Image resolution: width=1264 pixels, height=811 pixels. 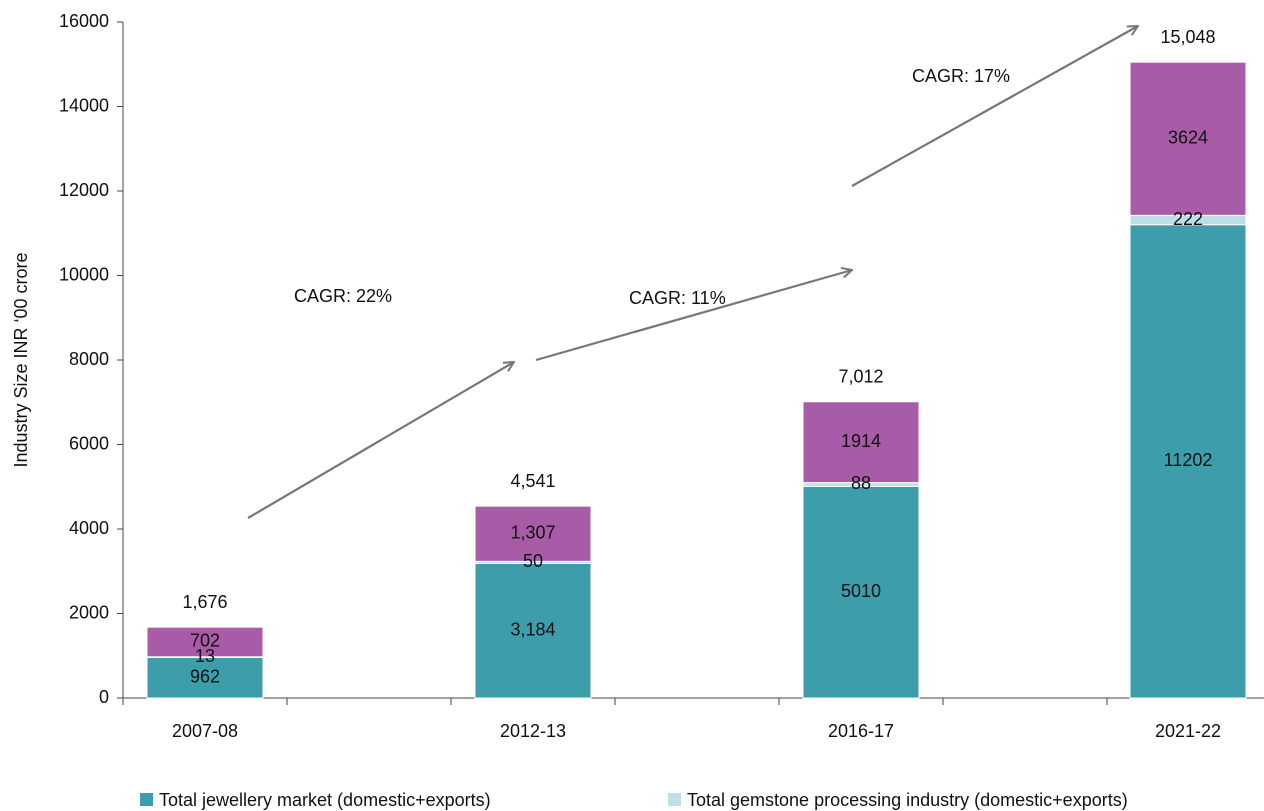 What do you see at coordinates (205, 731) in the screenshot?
I see `x-tick-label: 2007-08` at bounding box center [205, 731].